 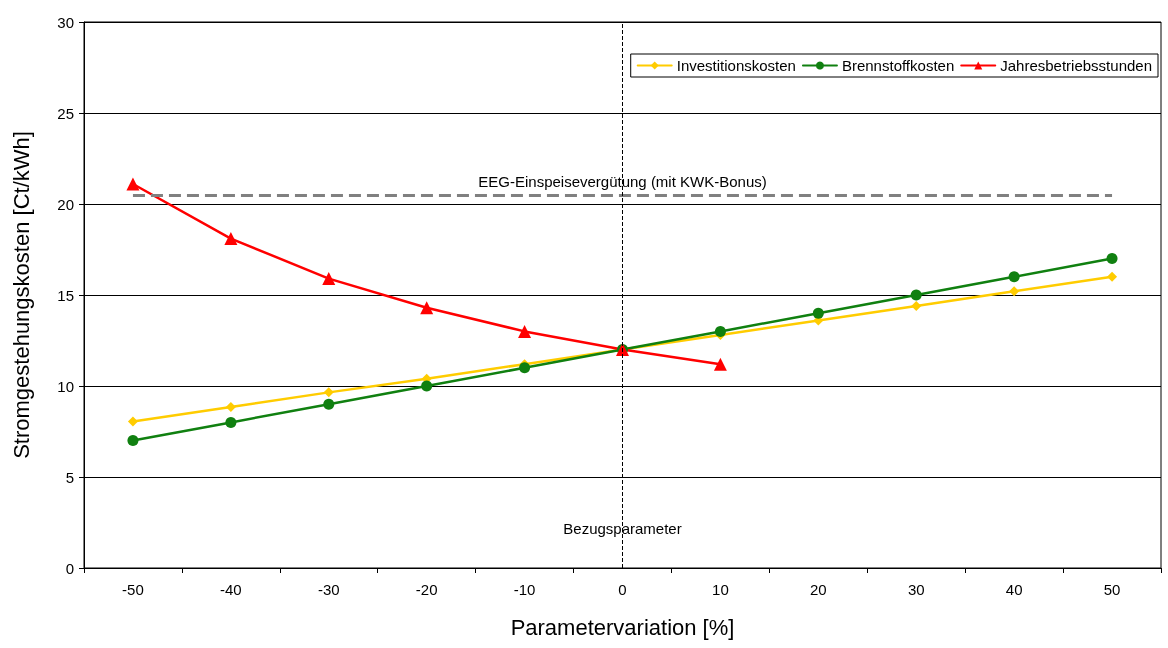 I want to click on x-tick-label: 30, so click(x=916, y=589).